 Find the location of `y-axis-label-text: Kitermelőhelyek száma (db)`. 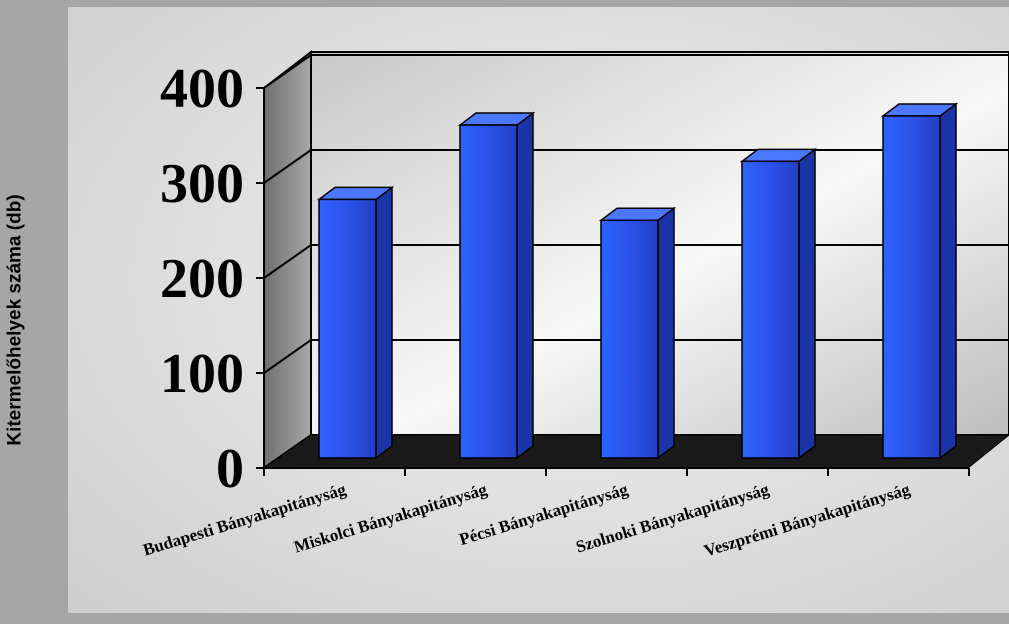

y-axis-label-text: Kitermelőhelyek száma (db) is located at coordinates (15, 320).